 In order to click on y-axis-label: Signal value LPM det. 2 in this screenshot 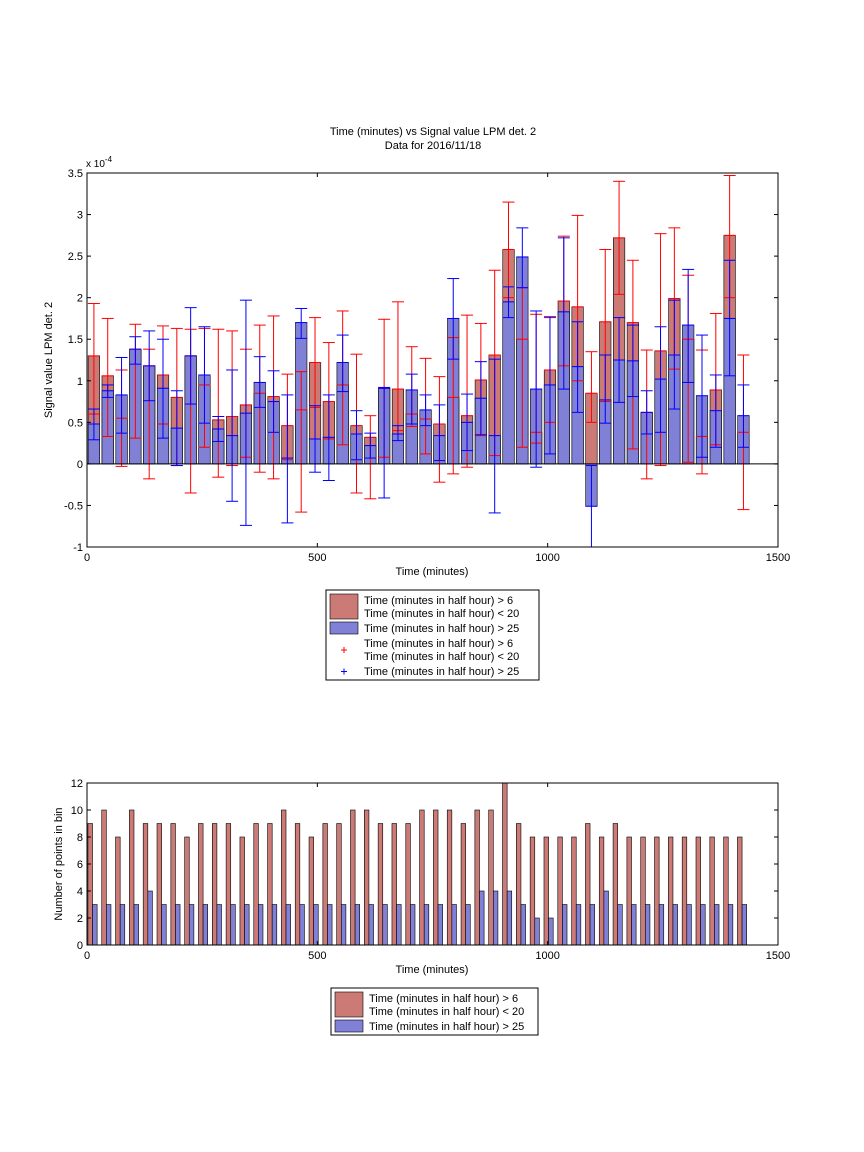, I will do `click(49, 360)`.